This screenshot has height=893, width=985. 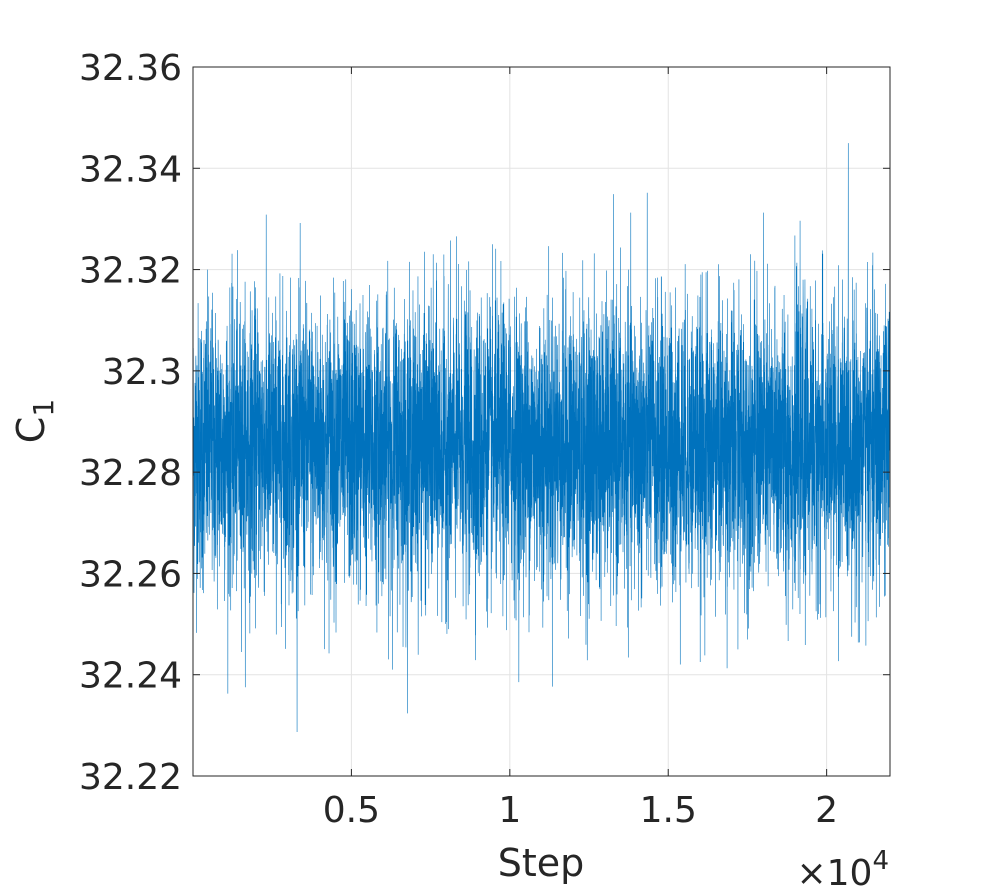 I want to click on y-axis-label-sub: 1, so click(x=43, y=408).